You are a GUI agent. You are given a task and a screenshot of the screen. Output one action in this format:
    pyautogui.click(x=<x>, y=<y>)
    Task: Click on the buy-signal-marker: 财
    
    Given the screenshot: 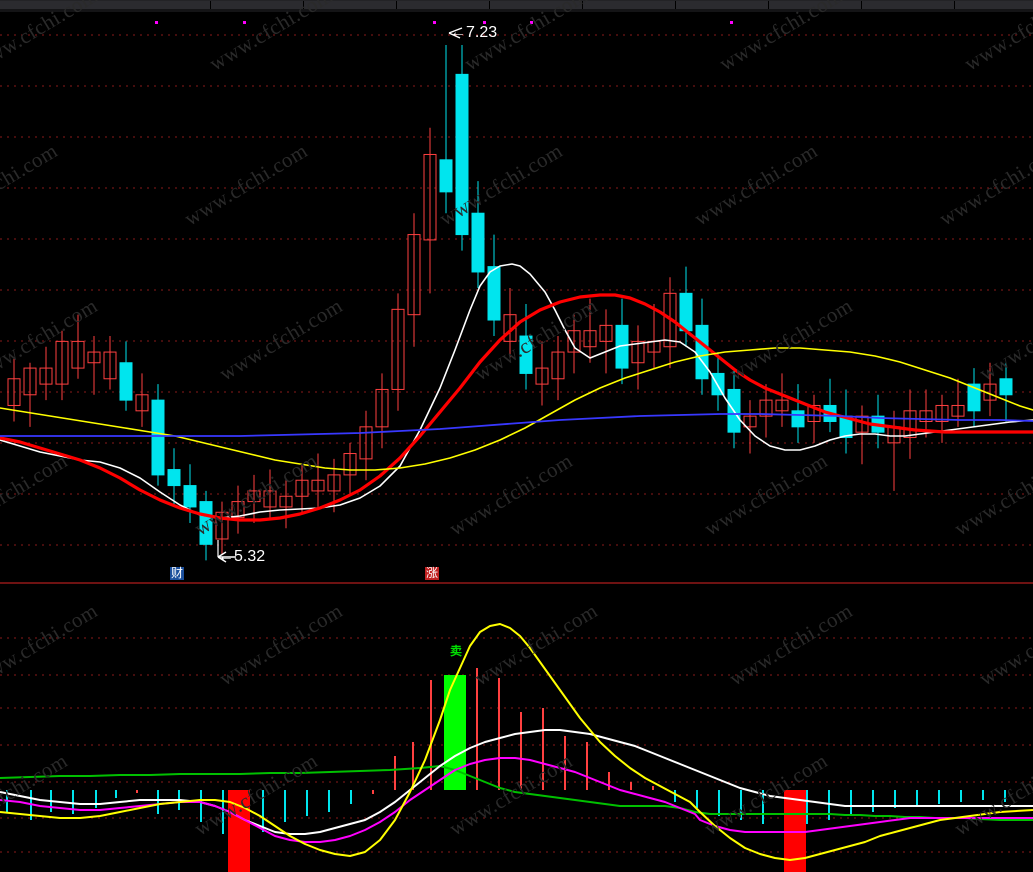 What is the action you would take?
    pyautogui.click(x=177, y=573)
    